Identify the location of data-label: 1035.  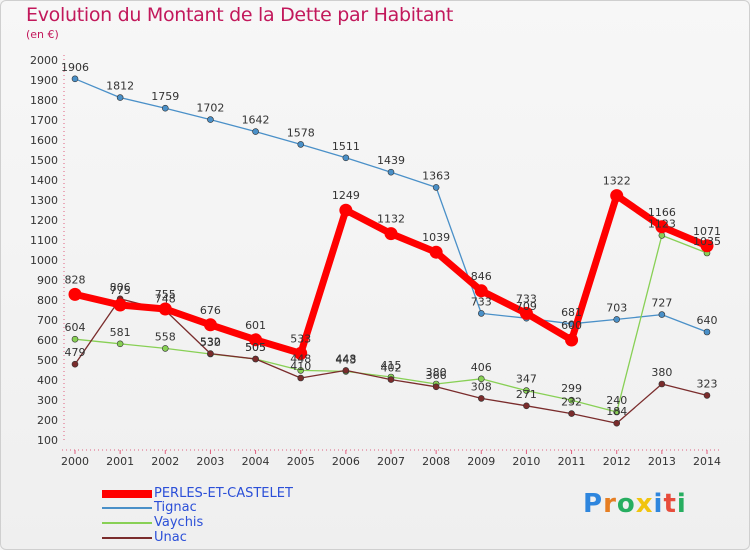
(707, 241).